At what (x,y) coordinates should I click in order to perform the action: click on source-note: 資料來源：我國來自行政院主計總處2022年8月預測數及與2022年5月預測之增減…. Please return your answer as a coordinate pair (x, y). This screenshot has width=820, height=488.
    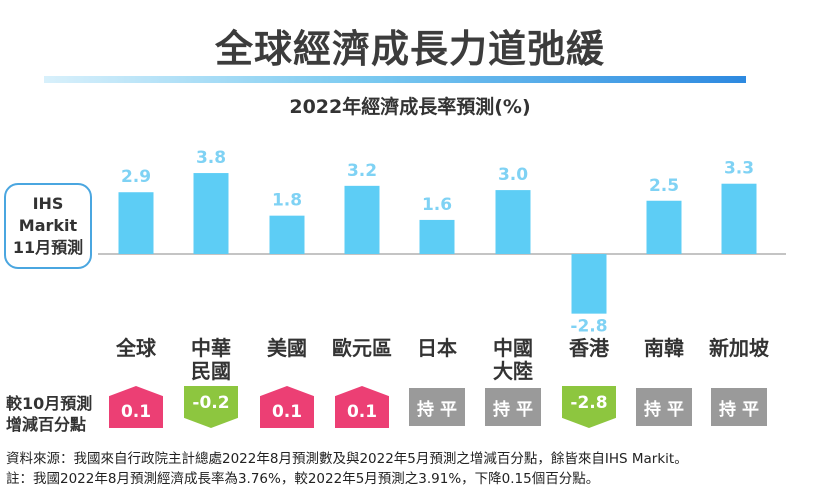
    Looking at the image, I should click on (347, 459).